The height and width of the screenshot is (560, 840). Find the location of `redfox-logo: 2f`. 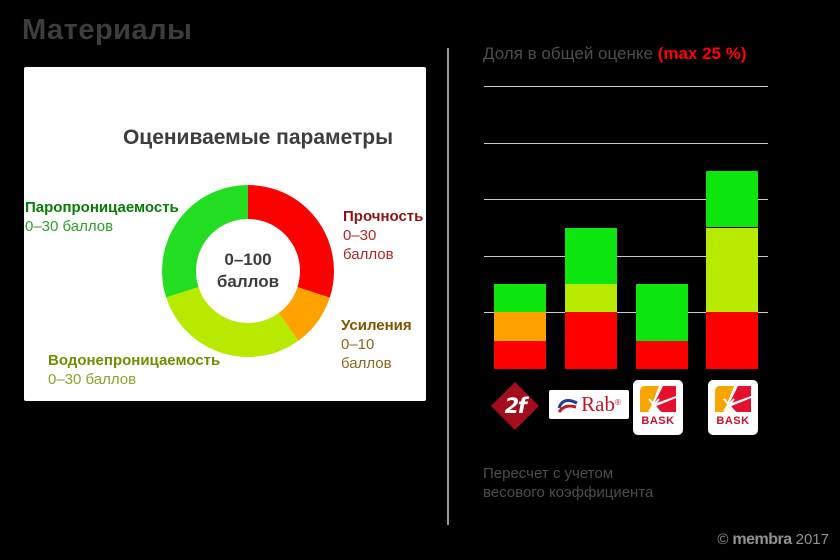

redfox-logo: 2f is located at coordinates (515, 406).